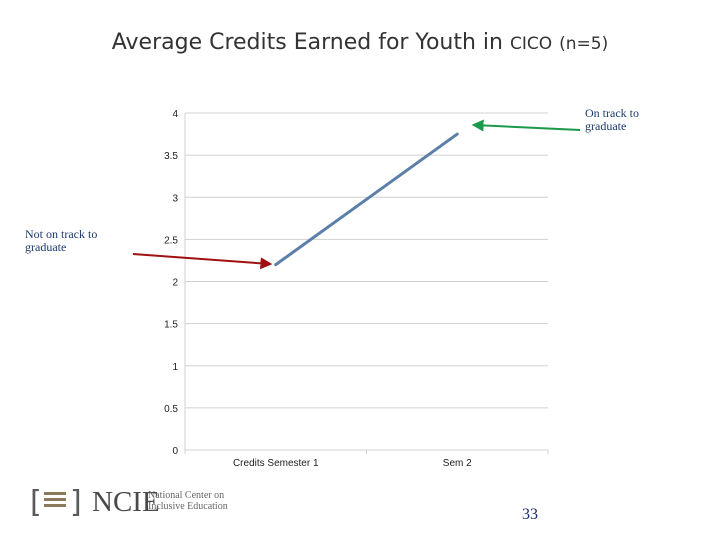 The image size is (720, 540). What do you see at coordinates (188, 501) in the screenshot?
I see `logo-full-name: National Center on Inclusive Education` at bounding box center [188, 501].